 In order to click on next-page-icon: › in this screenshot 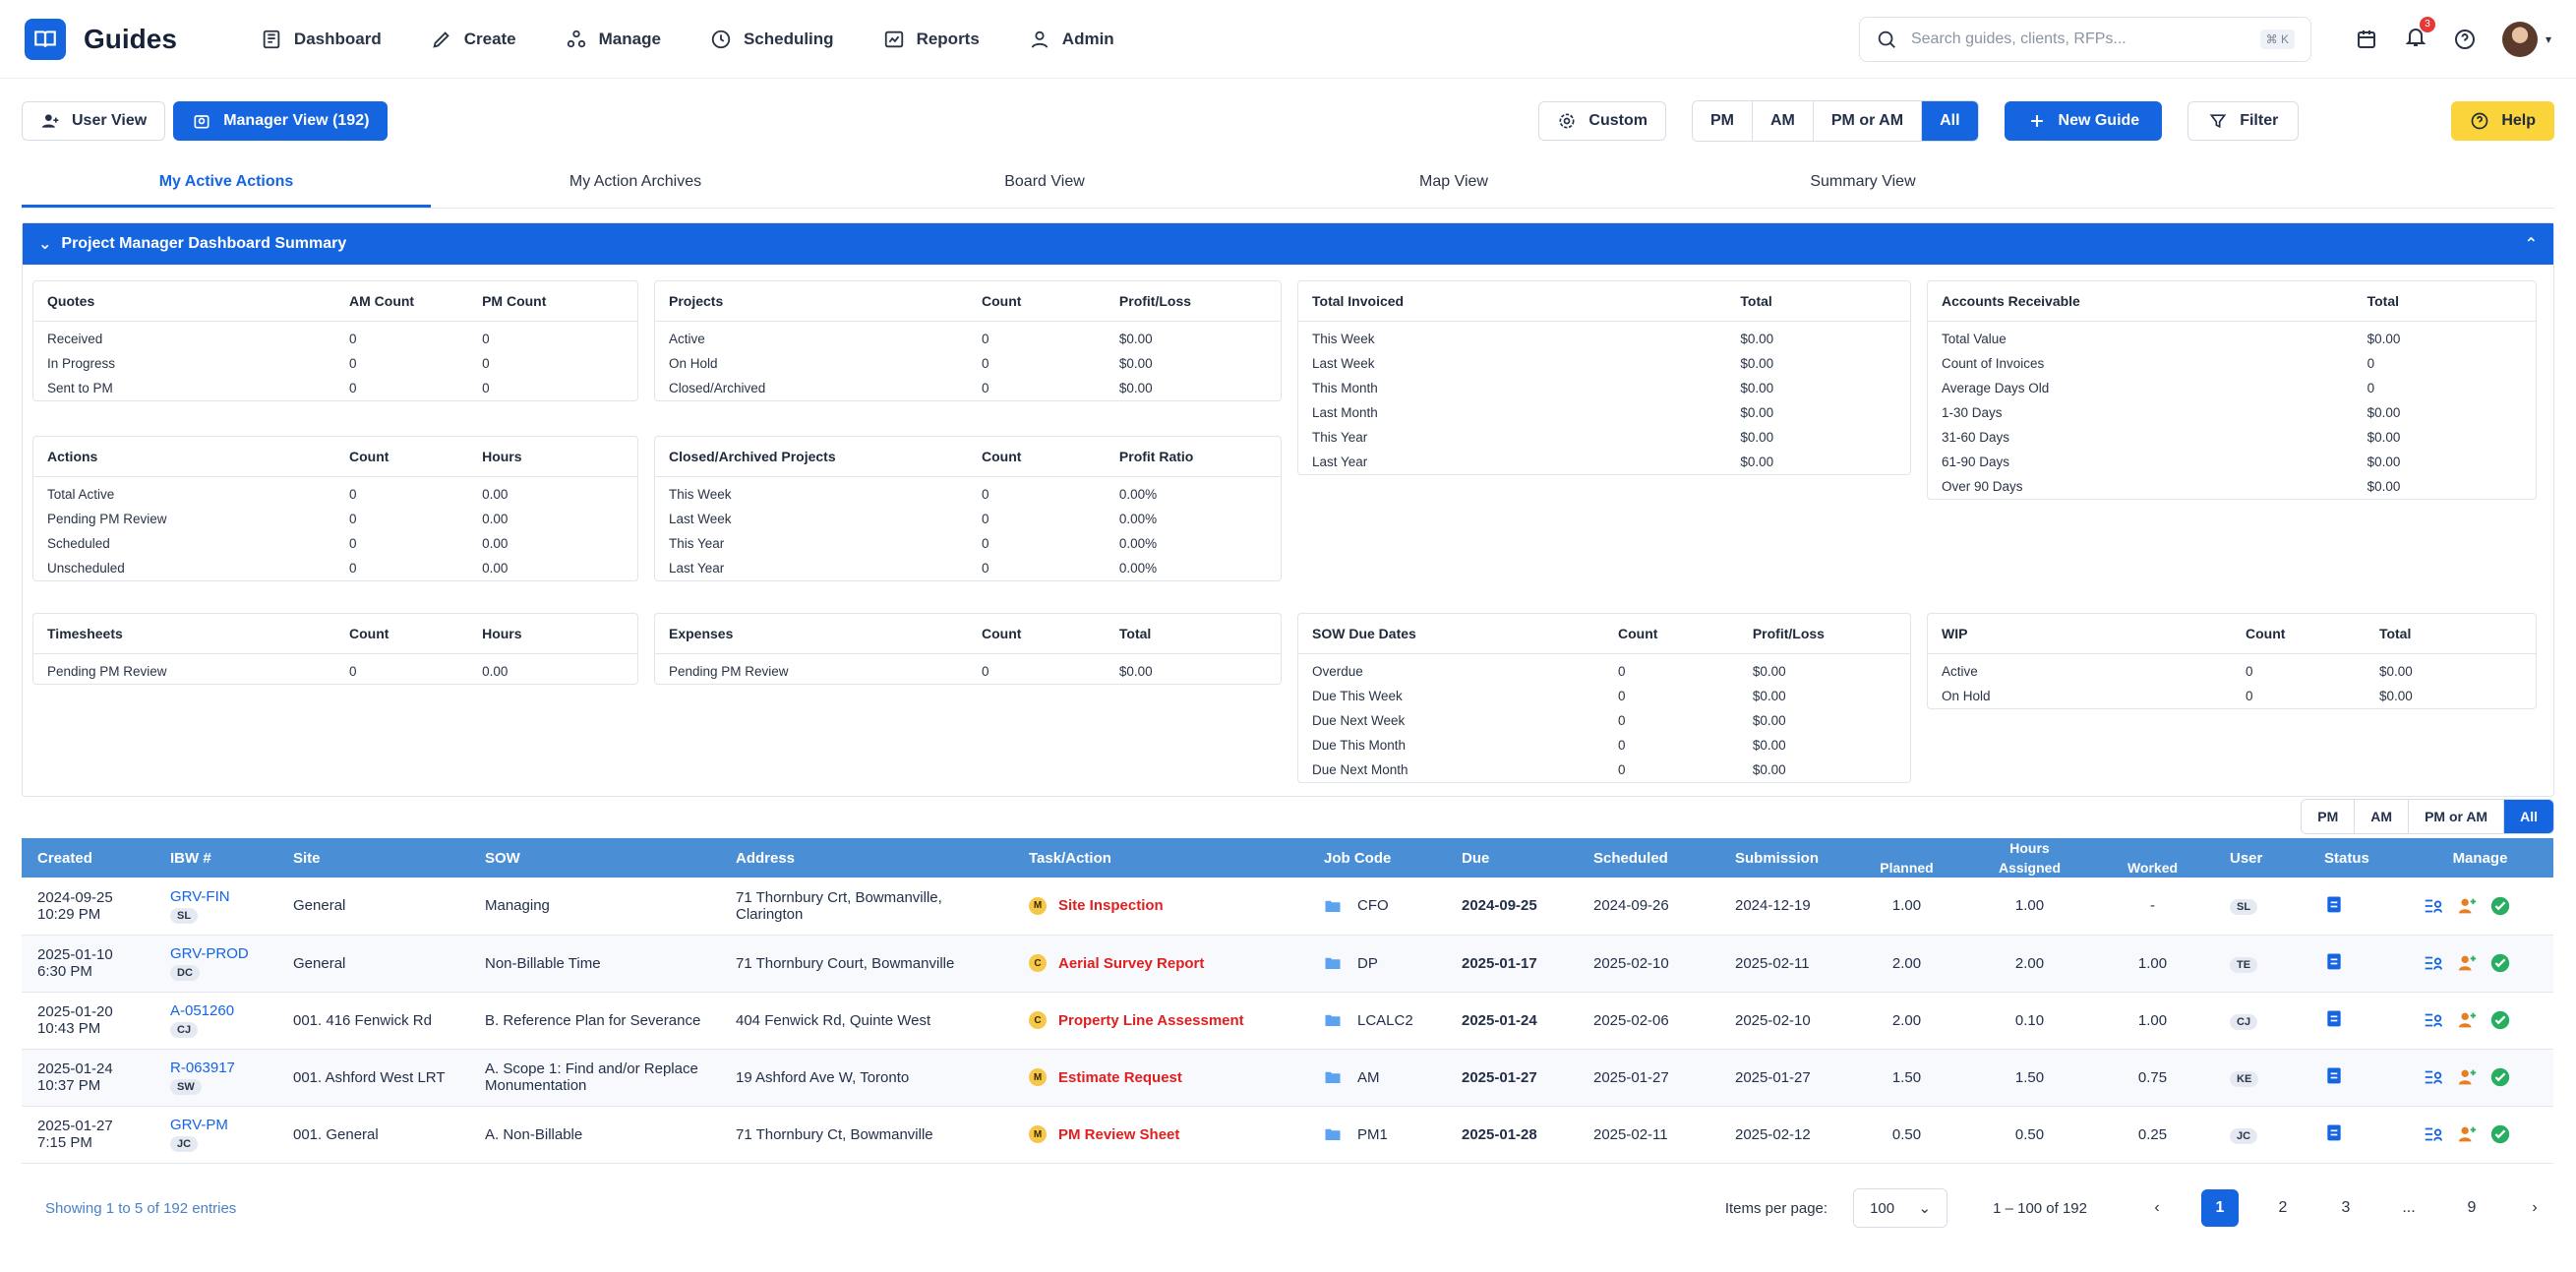, I will do `click(2535, 1207)`.